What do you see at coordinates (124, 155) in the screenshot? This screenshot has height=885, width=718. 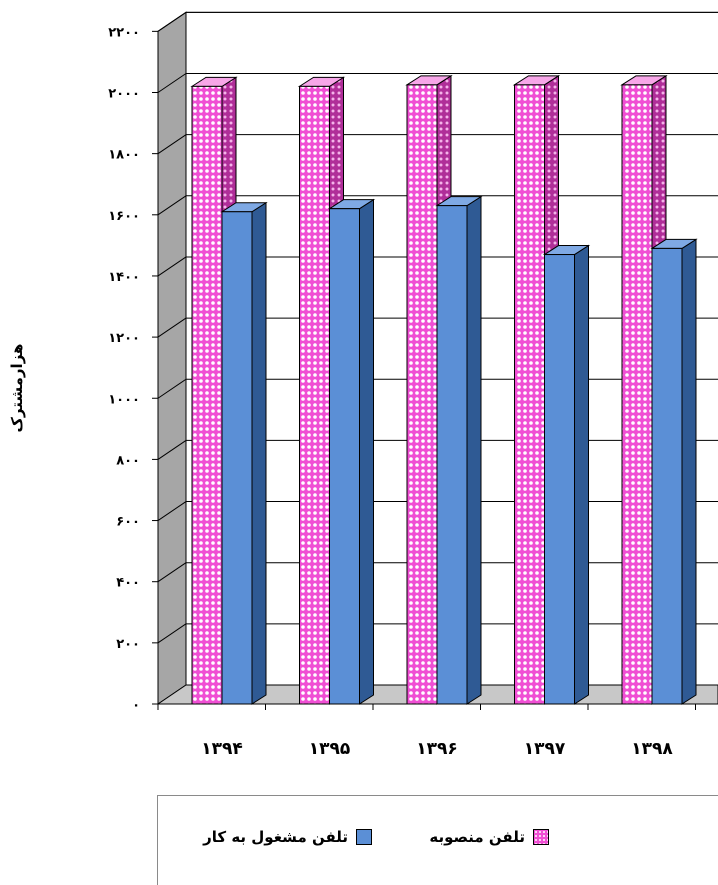 I see `y-tick-label: ۱۸۰۰` at bounding box center [124, 155].